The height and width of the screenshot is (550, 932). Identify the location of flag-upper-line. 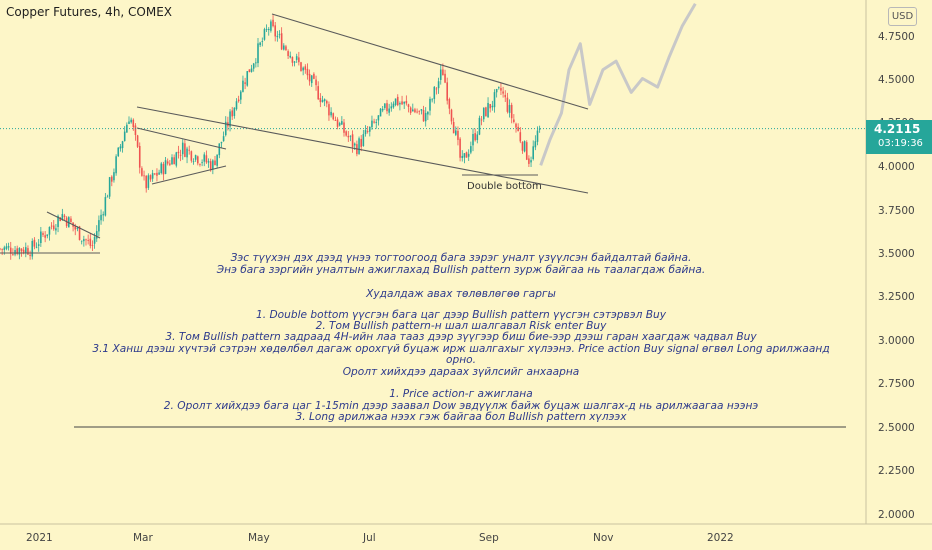
(181, 138).